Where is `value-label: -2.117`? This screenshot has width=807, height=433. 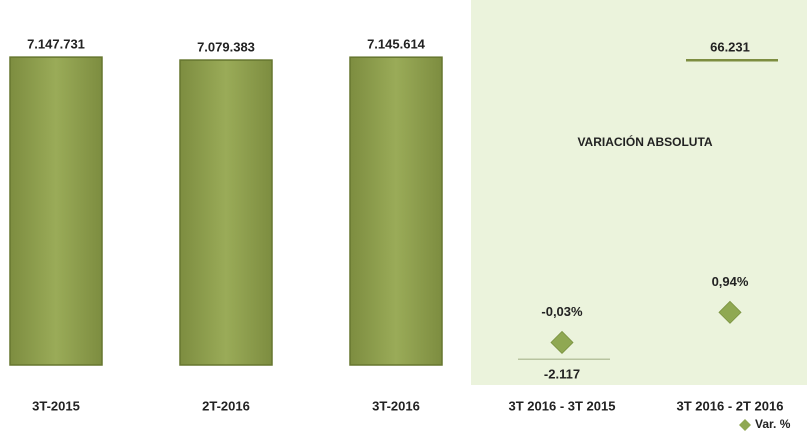
value-label: -2.117 is located at coordinates (562, 374).